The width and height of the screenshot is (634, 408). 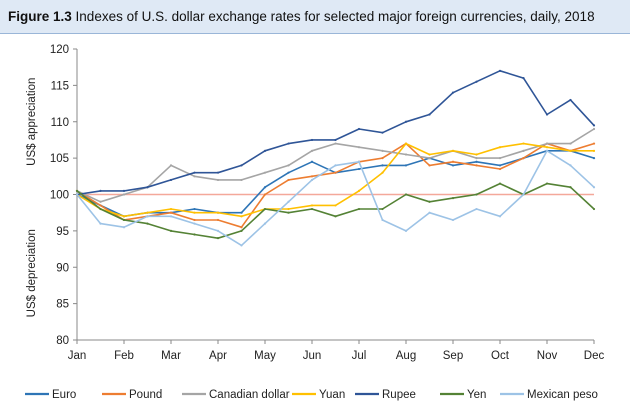 I want to click on y-tick-label: 85, so click(x=62, y=305).